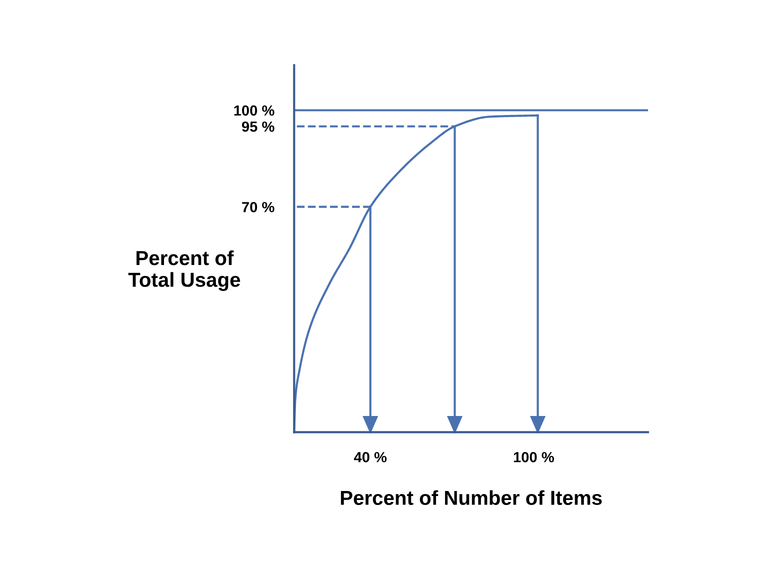 This screenshot has height=577, width=766. I want to click on y-axis-title: Percent of Total Usage, so click(184, 270).